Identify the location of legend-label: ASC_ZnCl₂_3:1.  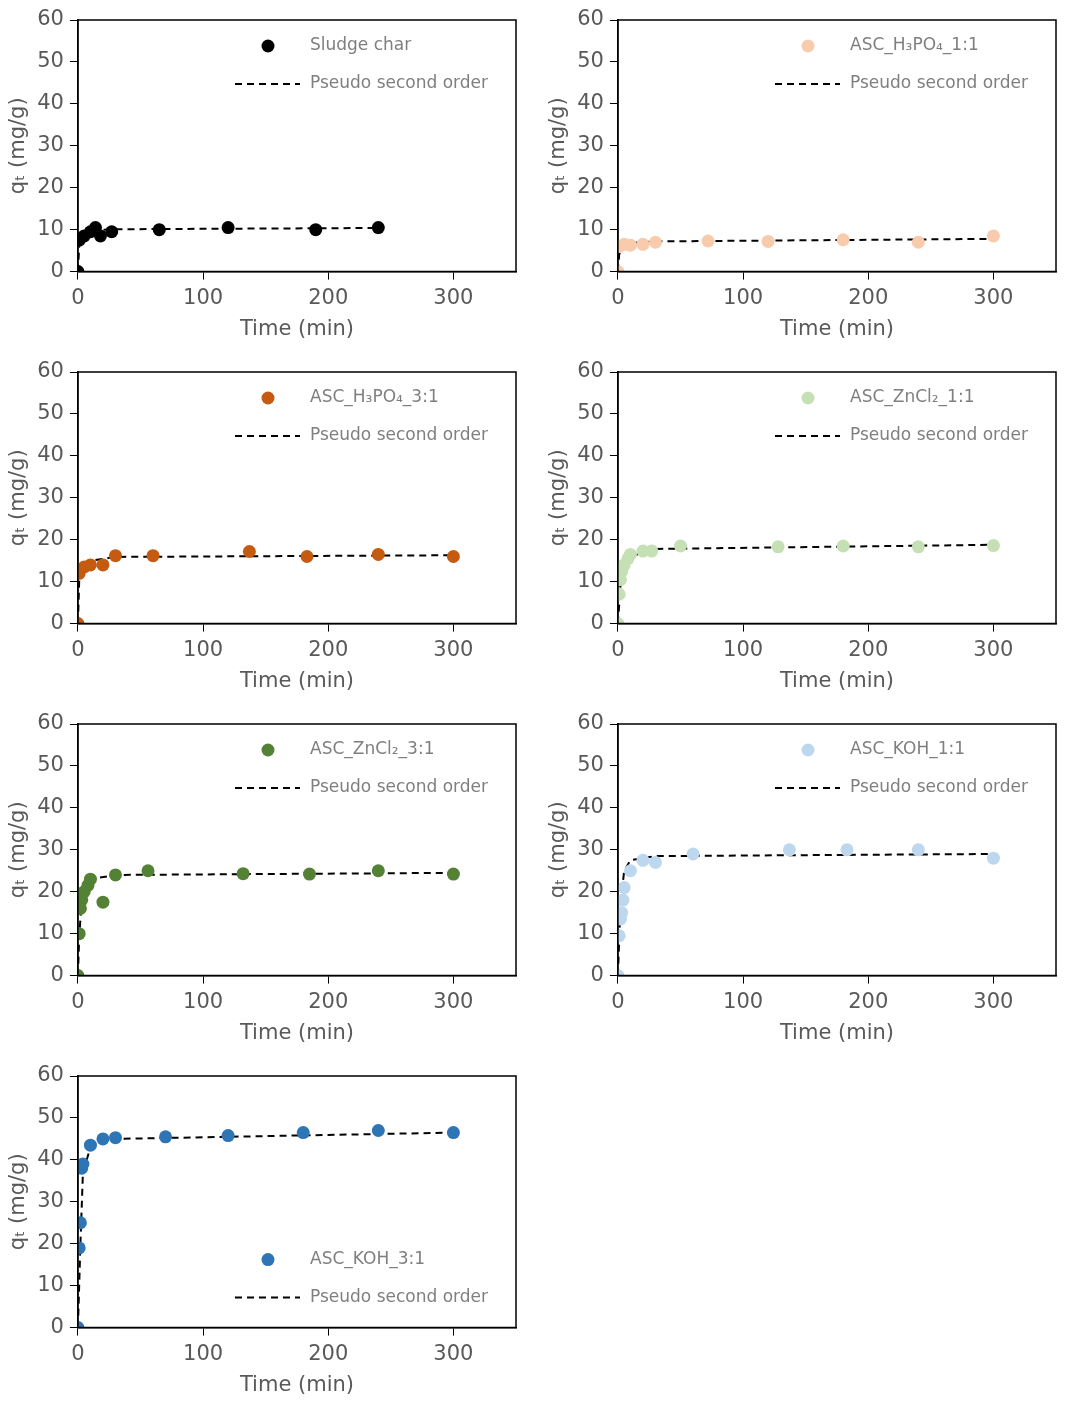
(372, 749).